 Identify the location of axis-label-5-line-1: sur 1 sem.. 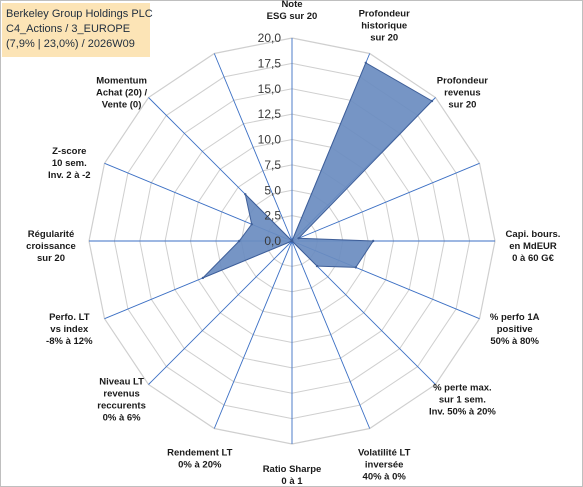
(462, 399).